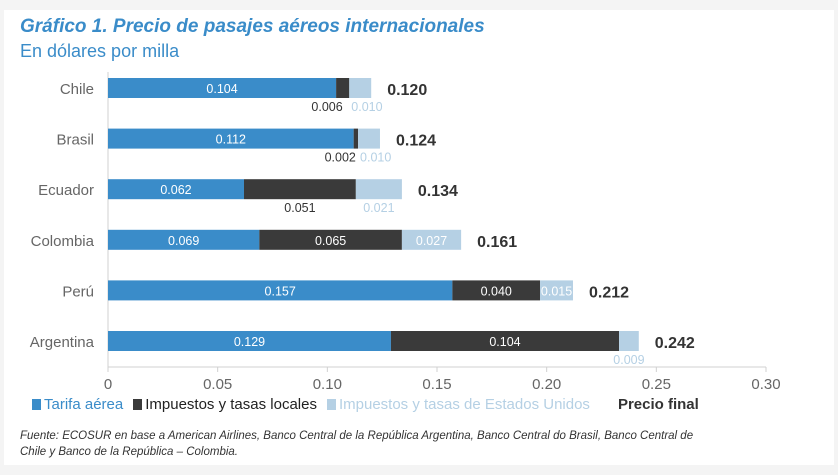 This screenshot has height=475, width=838. Describe the element at coordinates (340, 158) in the screenshot. I see `data-label: 0.002` at that location.